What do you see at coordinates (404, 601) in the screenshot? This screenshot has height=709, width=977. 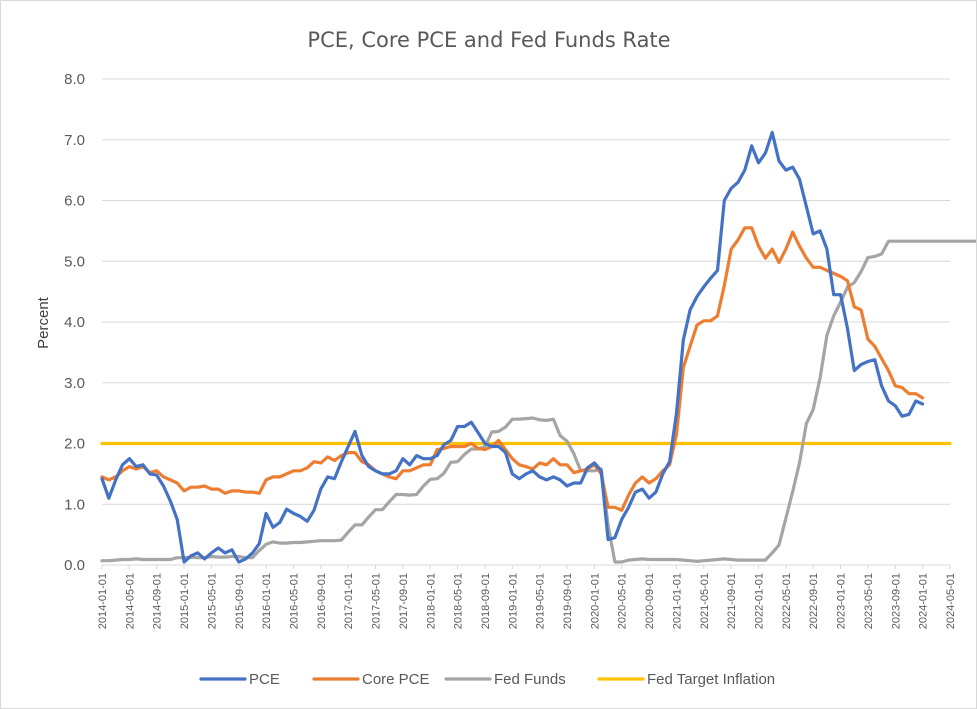 I see `x-tick-label: 2017-09-01` at bounding box center [404, 601].